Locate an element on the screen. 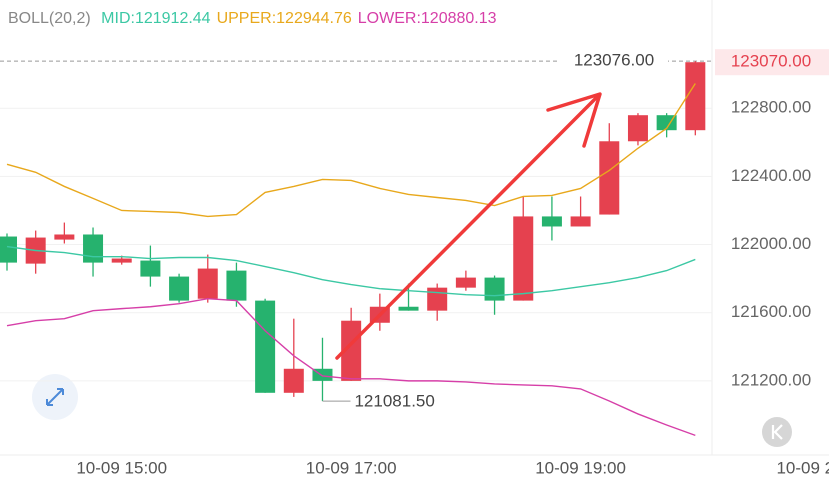  scroll-end-icon is located at coordinates (777, 432).